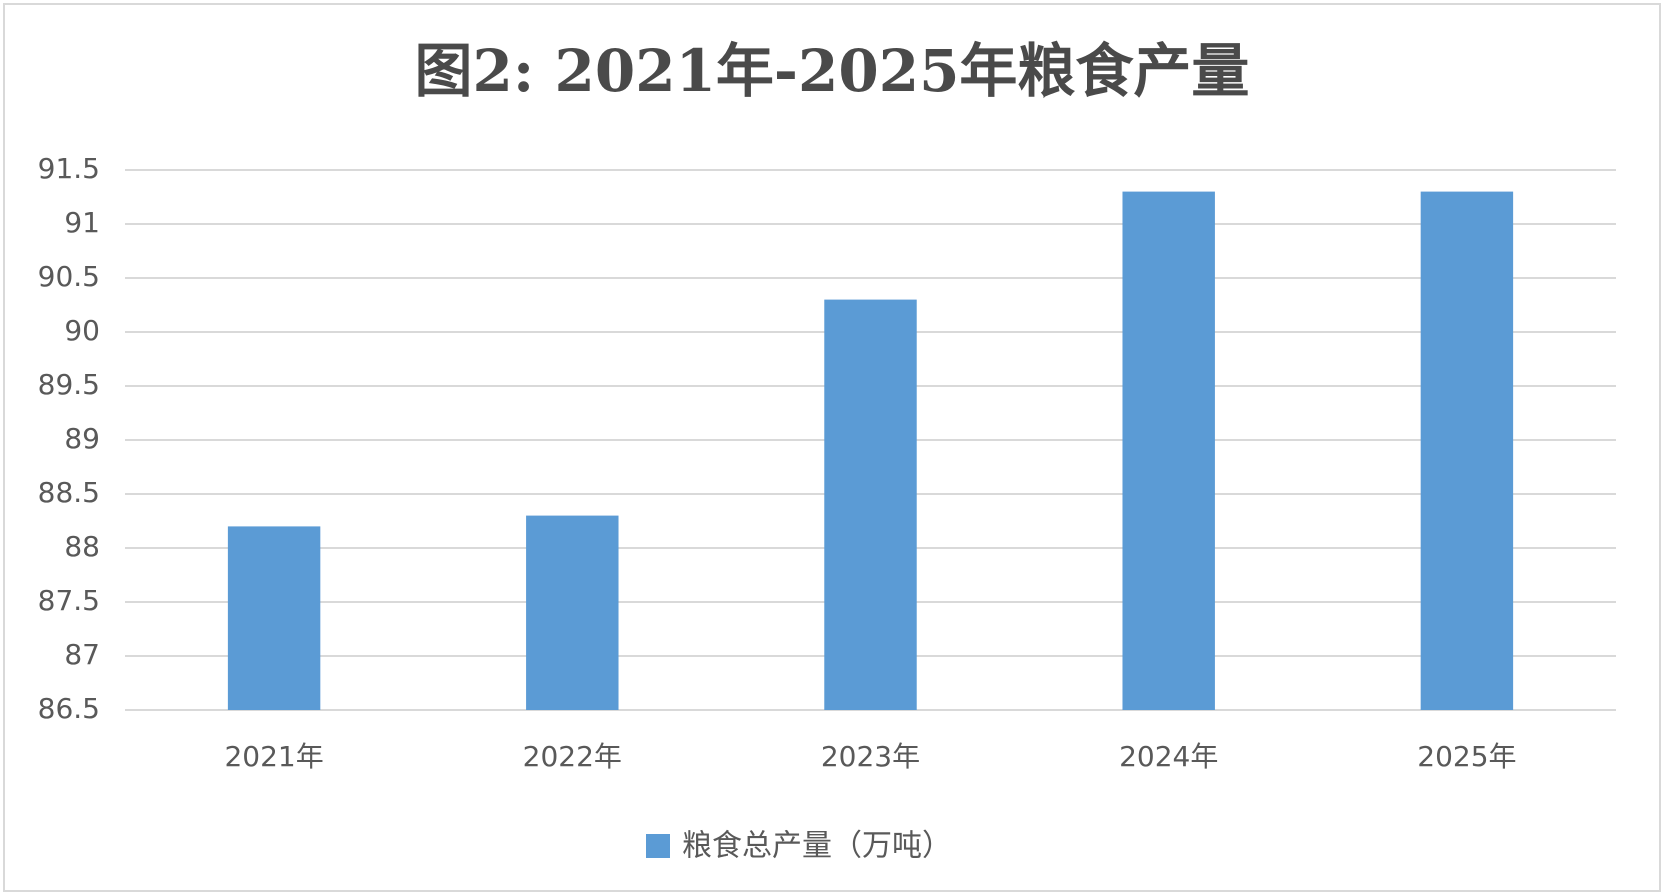  Describe the element at coordinates (82, 330) in the screenshot. I see `y-tick-label: 90` at that location.